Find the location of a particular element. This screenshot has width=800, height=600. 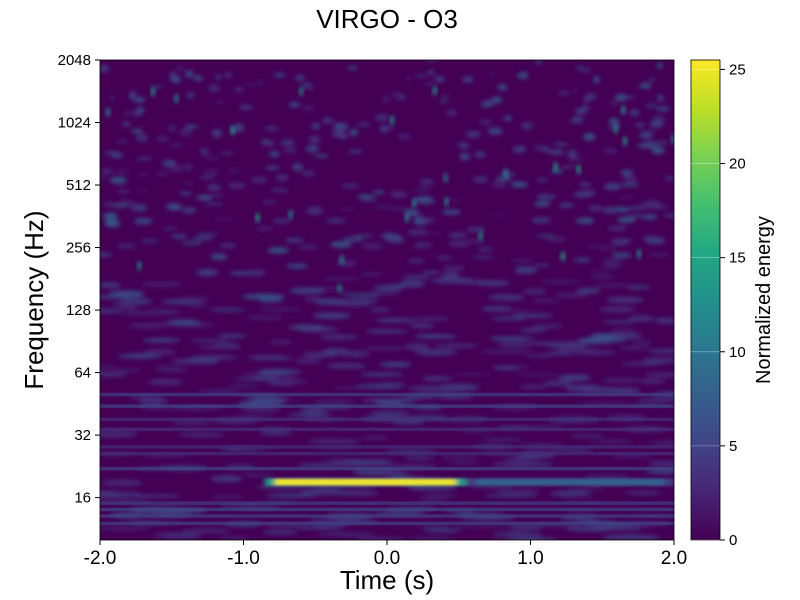

x-axis-label: Time (s) is located at coordinates (387, 580).